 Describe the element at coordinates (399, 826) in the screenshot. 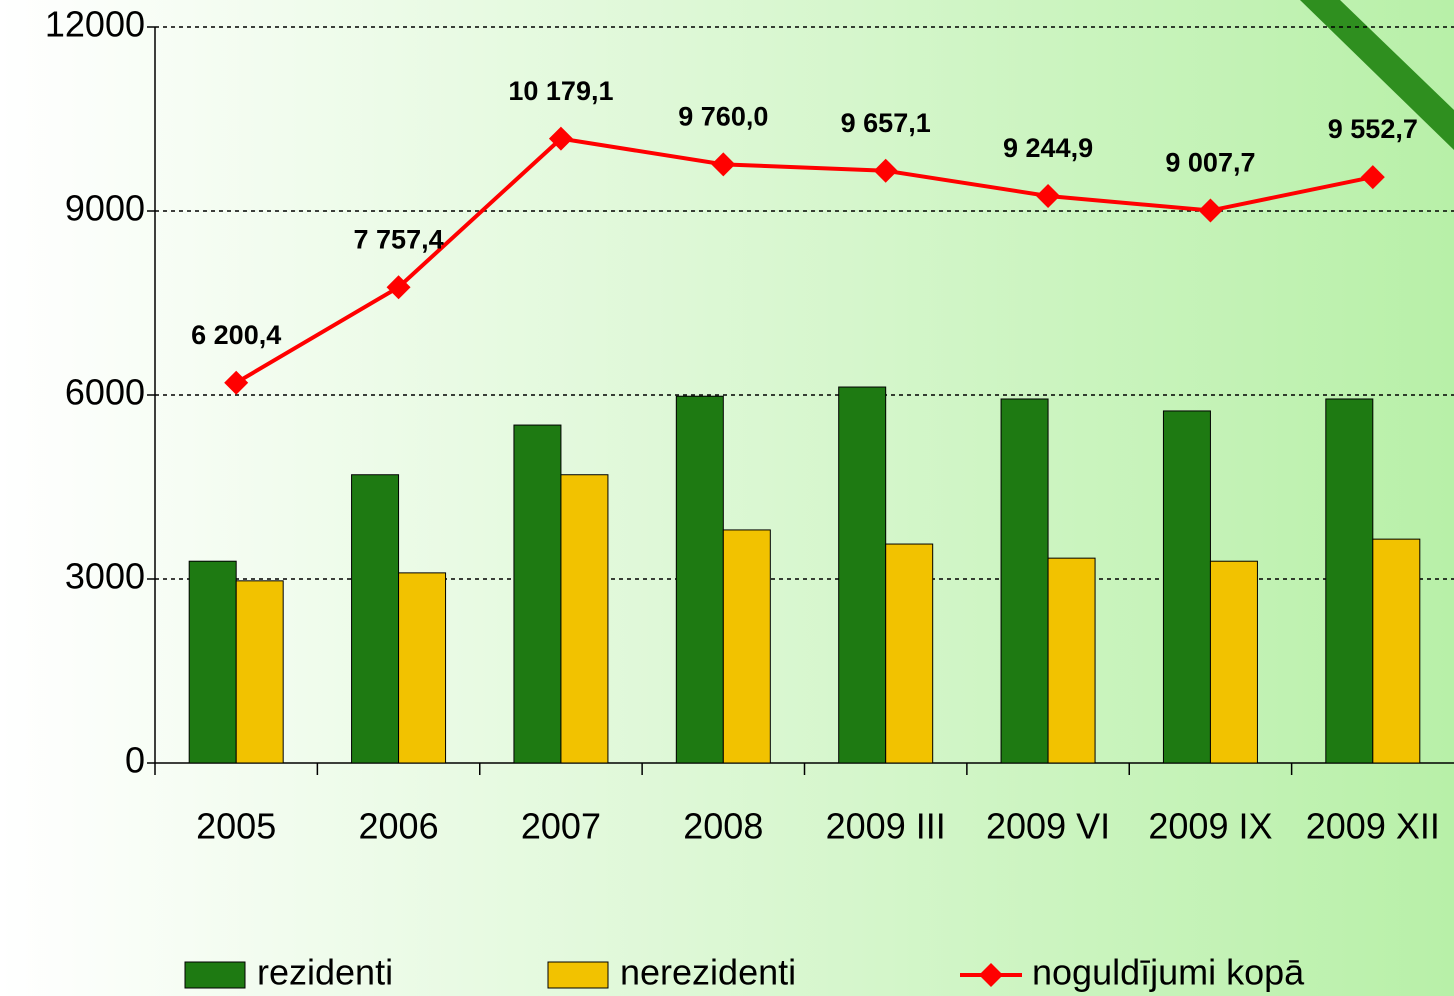

I see `x-tick-label: 2006` at that location.